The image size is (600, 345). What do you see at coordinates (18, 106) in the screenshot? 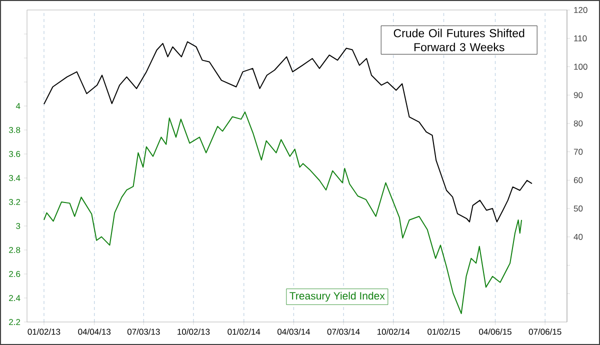
I see `y-tick-label: 4` at bounding box center [18, 106].